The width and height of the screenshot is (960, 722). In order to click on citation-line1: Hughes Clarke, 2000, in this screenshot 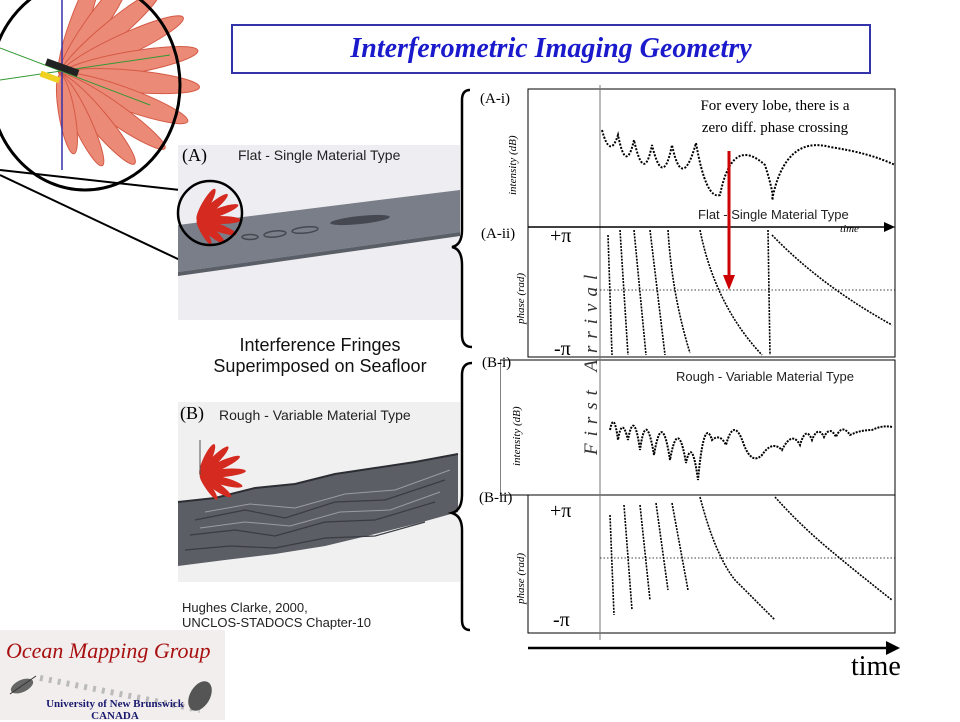, I will do `click(245, 607)`.